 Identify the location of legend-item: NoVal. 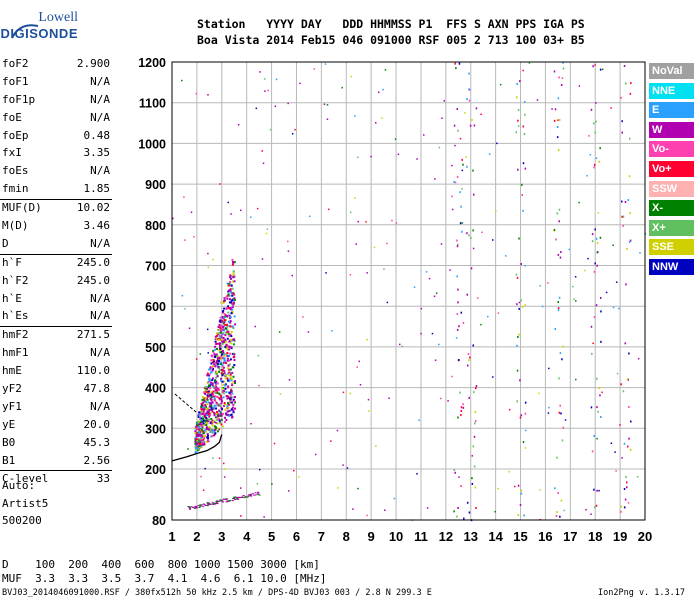
(671, 71).